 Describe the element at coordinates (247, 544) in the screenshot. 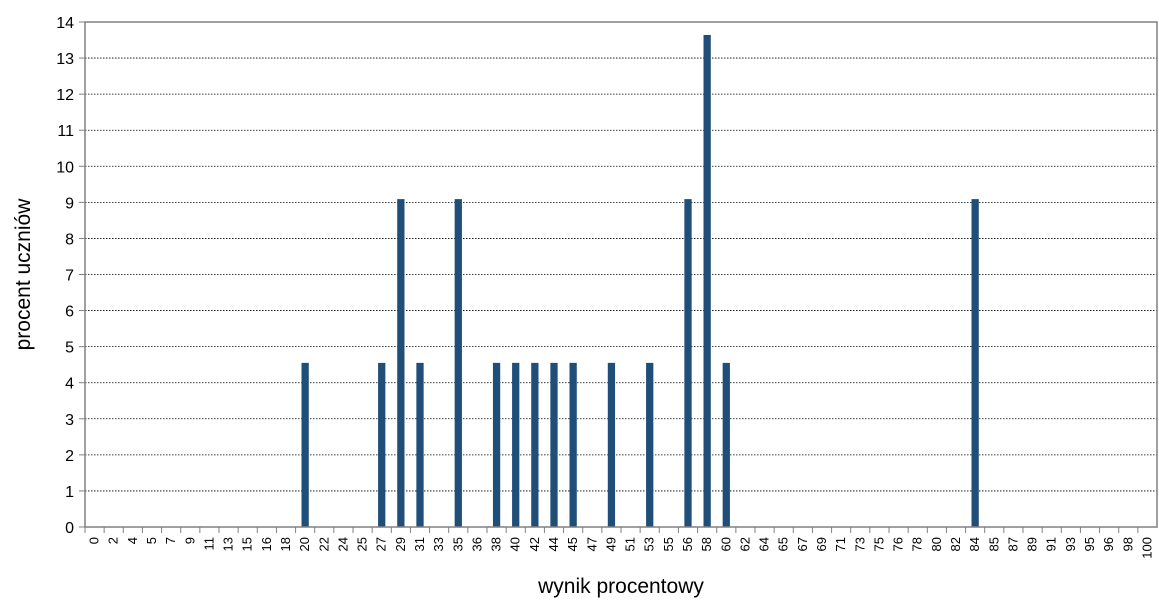

I see `x-tick-label: 15` at that location.